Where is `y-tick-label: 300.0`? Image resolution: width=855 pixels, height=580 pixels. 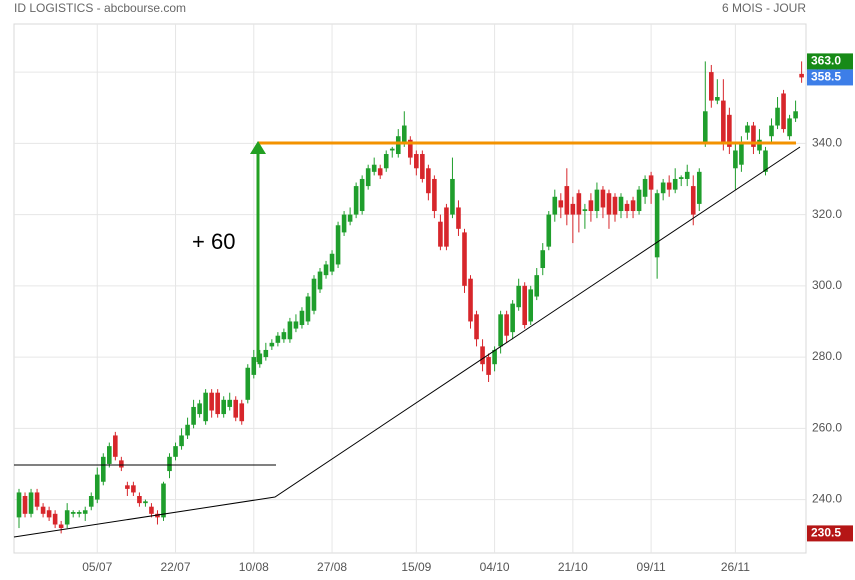
y-tick-label: 300.0 is located at coordinates (827, 285).